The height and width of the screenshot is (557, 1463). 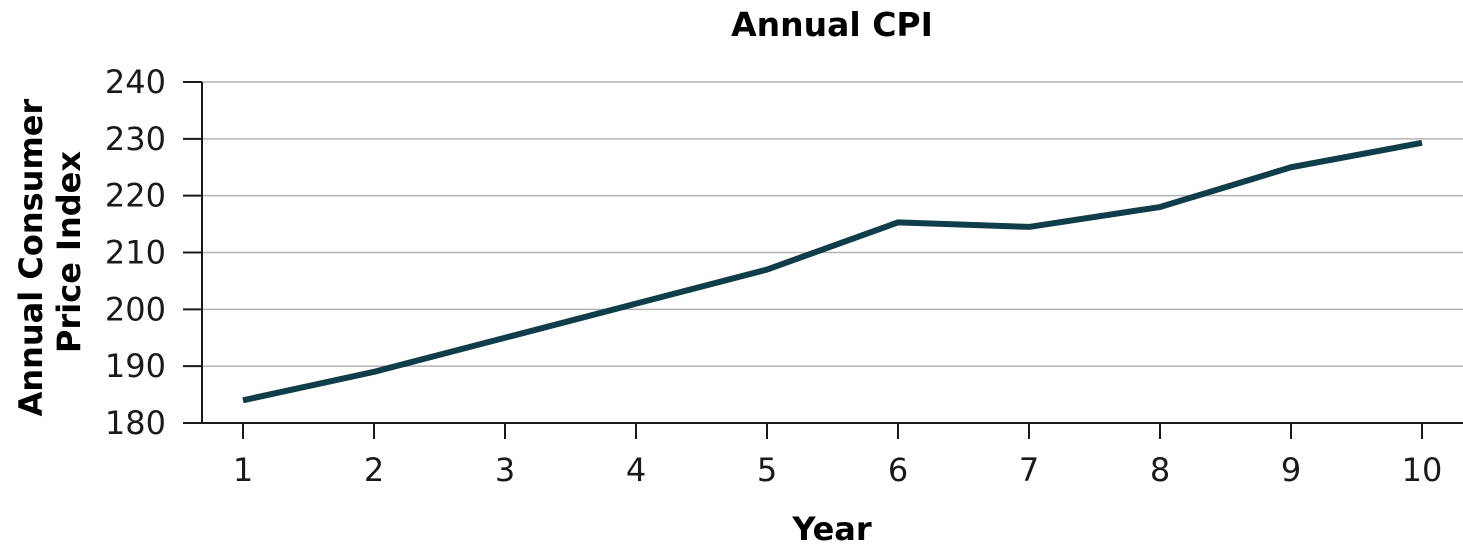 What do you see at coordinates (831, 529) in the screenshot?
I see `x-axis-label: Year` at bounding box center [831, 529].